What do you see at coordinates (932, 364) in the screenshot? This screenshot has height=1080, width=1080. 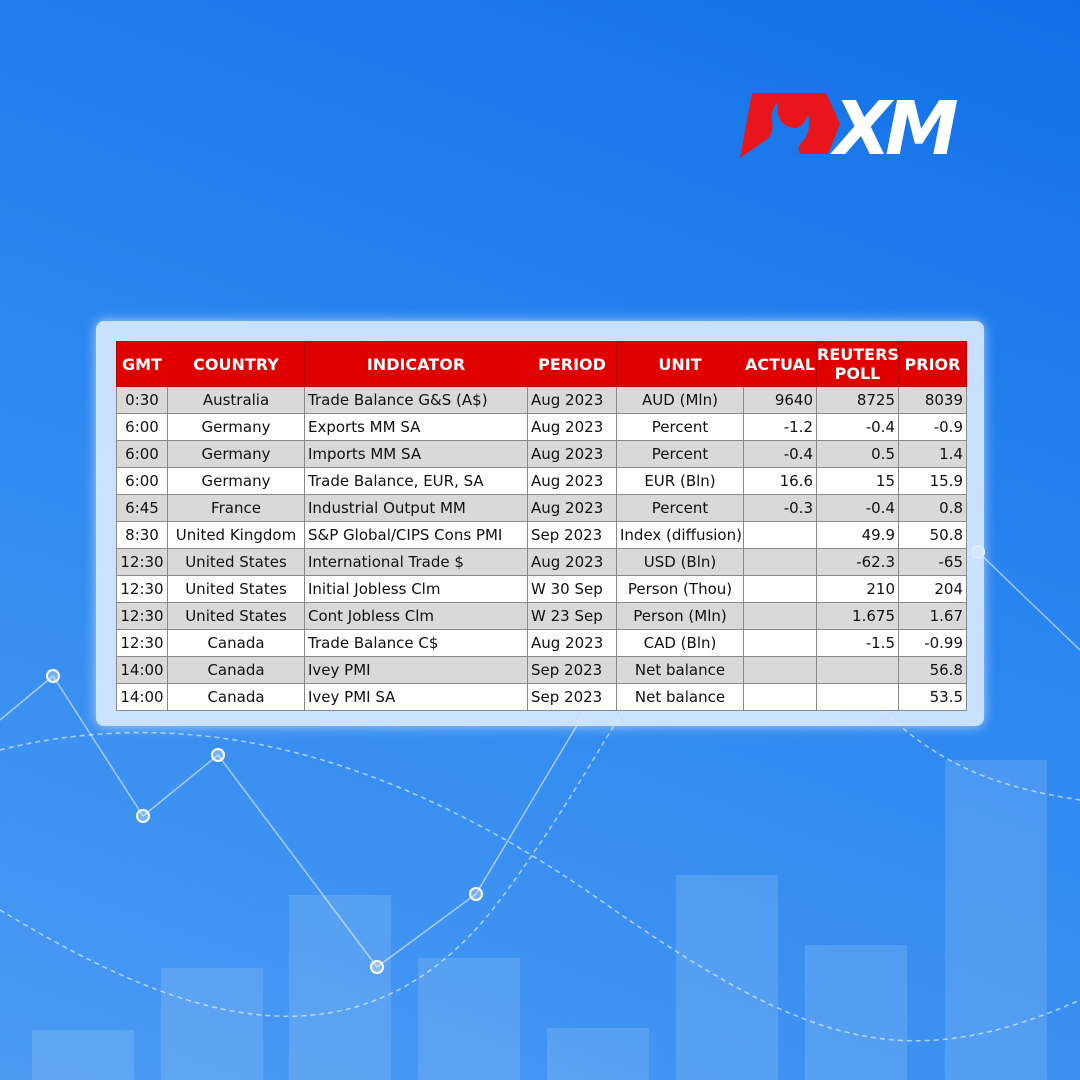 I see `column-header-prior: PRIOR` at bounding box center [932, 364].